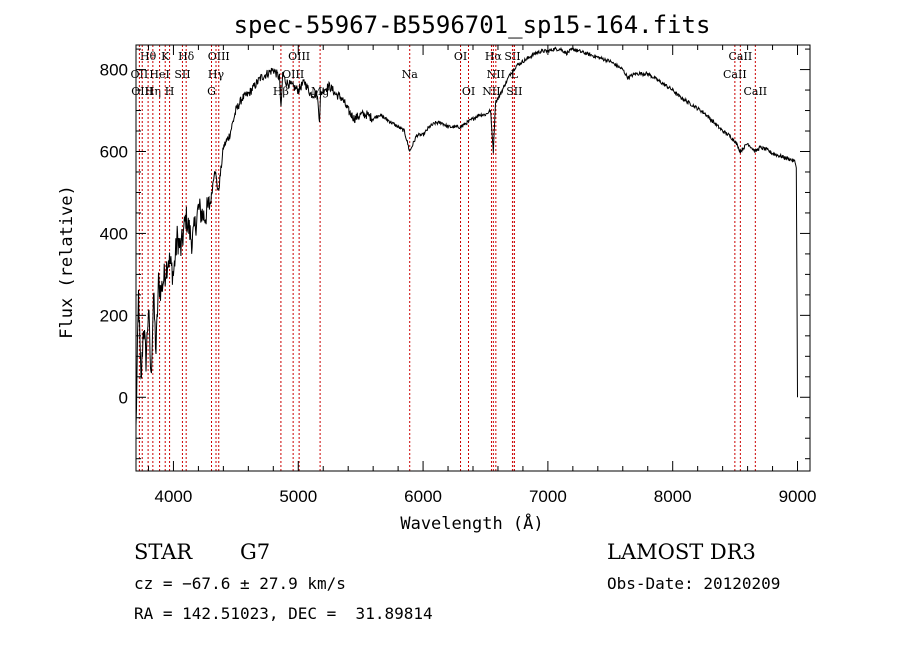  What do you see at coordinates (460, 56) in the screenshot?
I see `line-marker-label-17: OI` at bounding box center [460, 56].